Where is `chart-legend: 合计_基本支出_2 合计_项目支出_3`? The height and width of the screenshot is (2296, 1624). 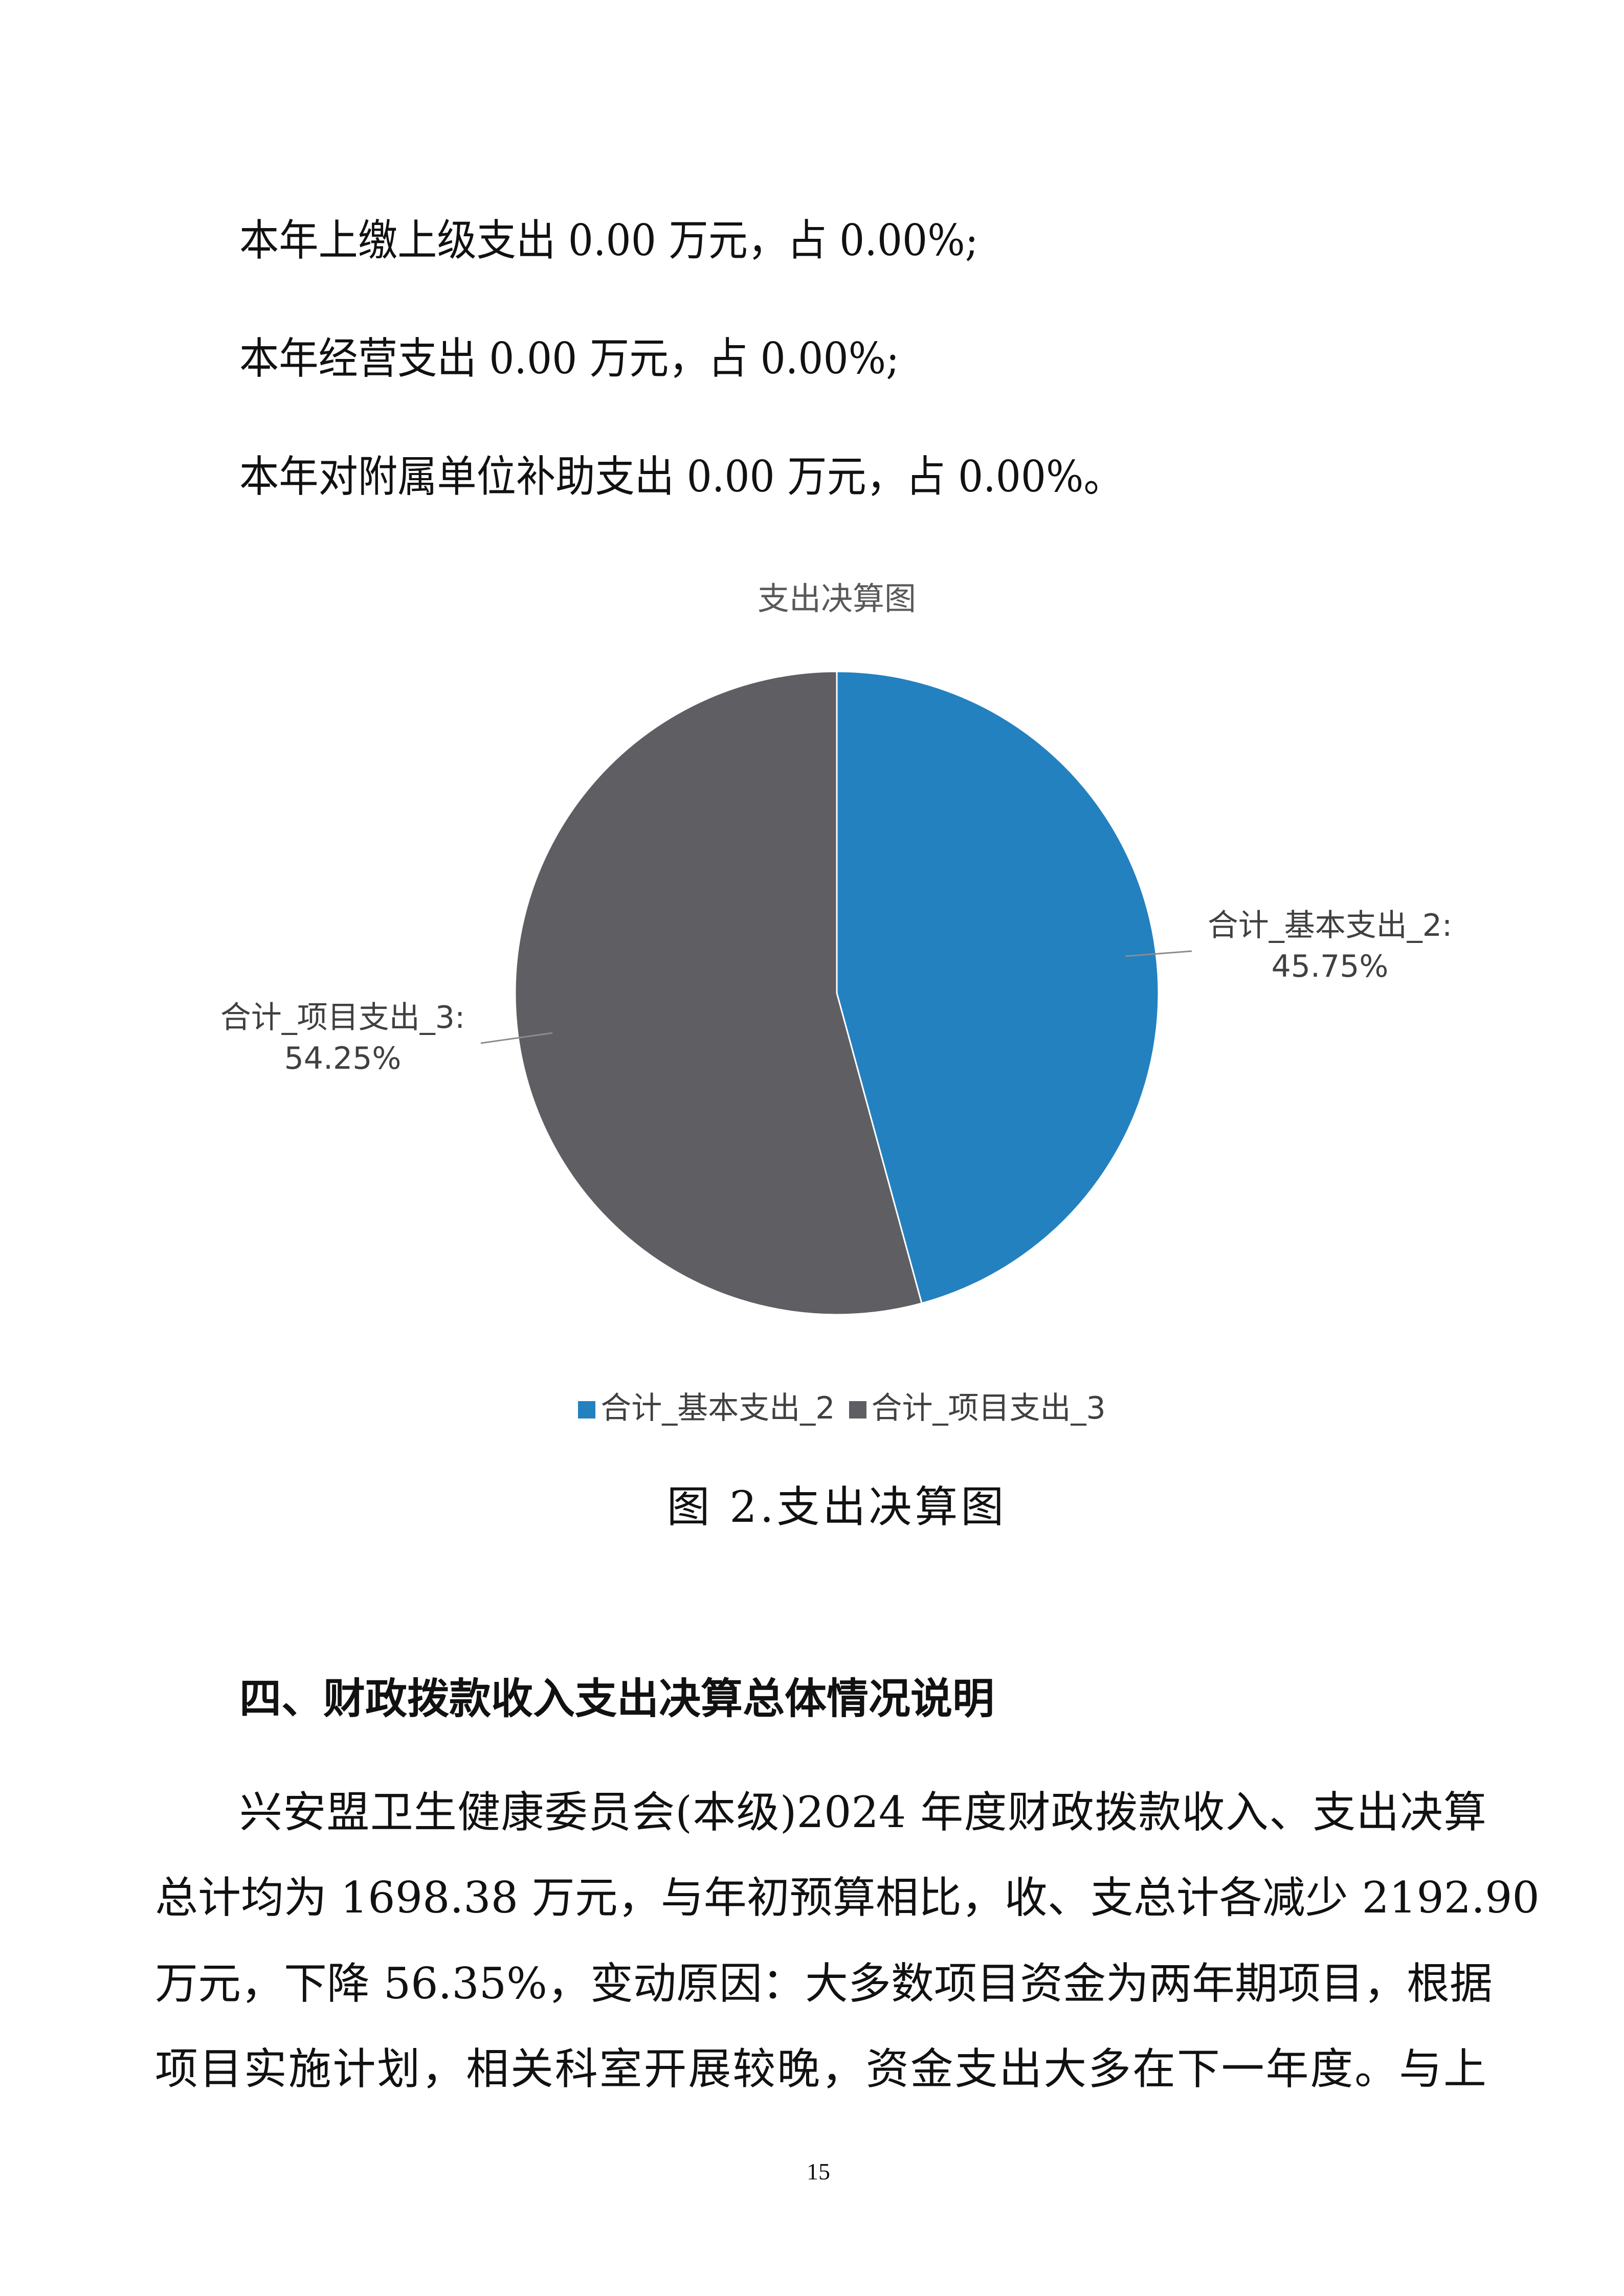
chart-legend: 合计_基本支出_2 合计_项目支出_3 is located at coordinates (812, 1405).